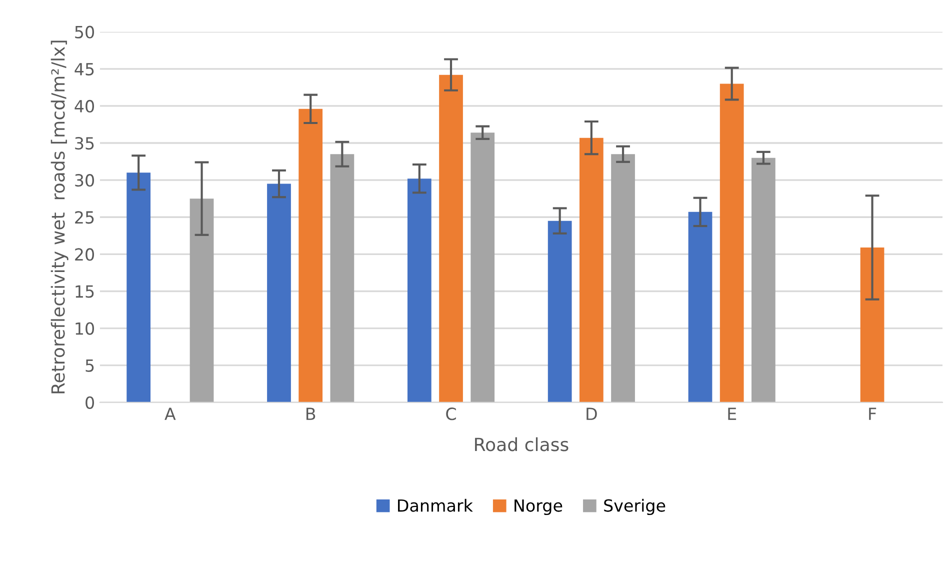 Image resolution: width=952 pixels, height=579 pixels. I want to click on y-tick-label: 25, so click(84, 217).